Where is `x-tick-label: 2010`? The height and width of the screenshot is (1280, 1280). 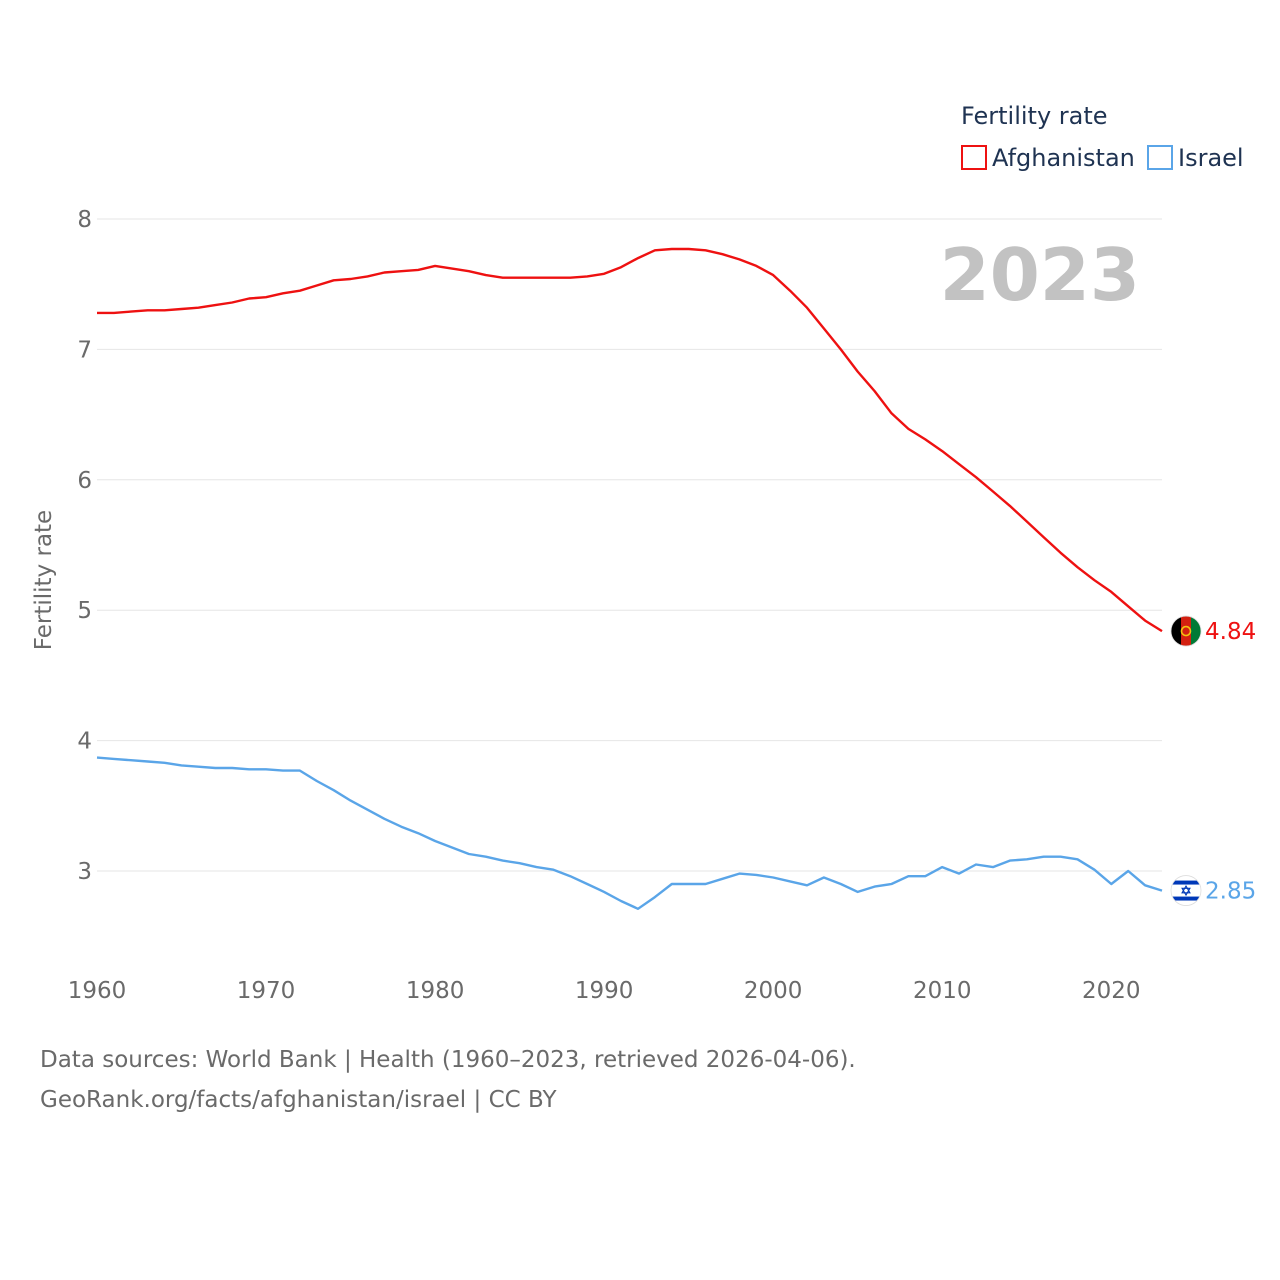
x-tick-label: 2010 is located at coordinates (942, 991).